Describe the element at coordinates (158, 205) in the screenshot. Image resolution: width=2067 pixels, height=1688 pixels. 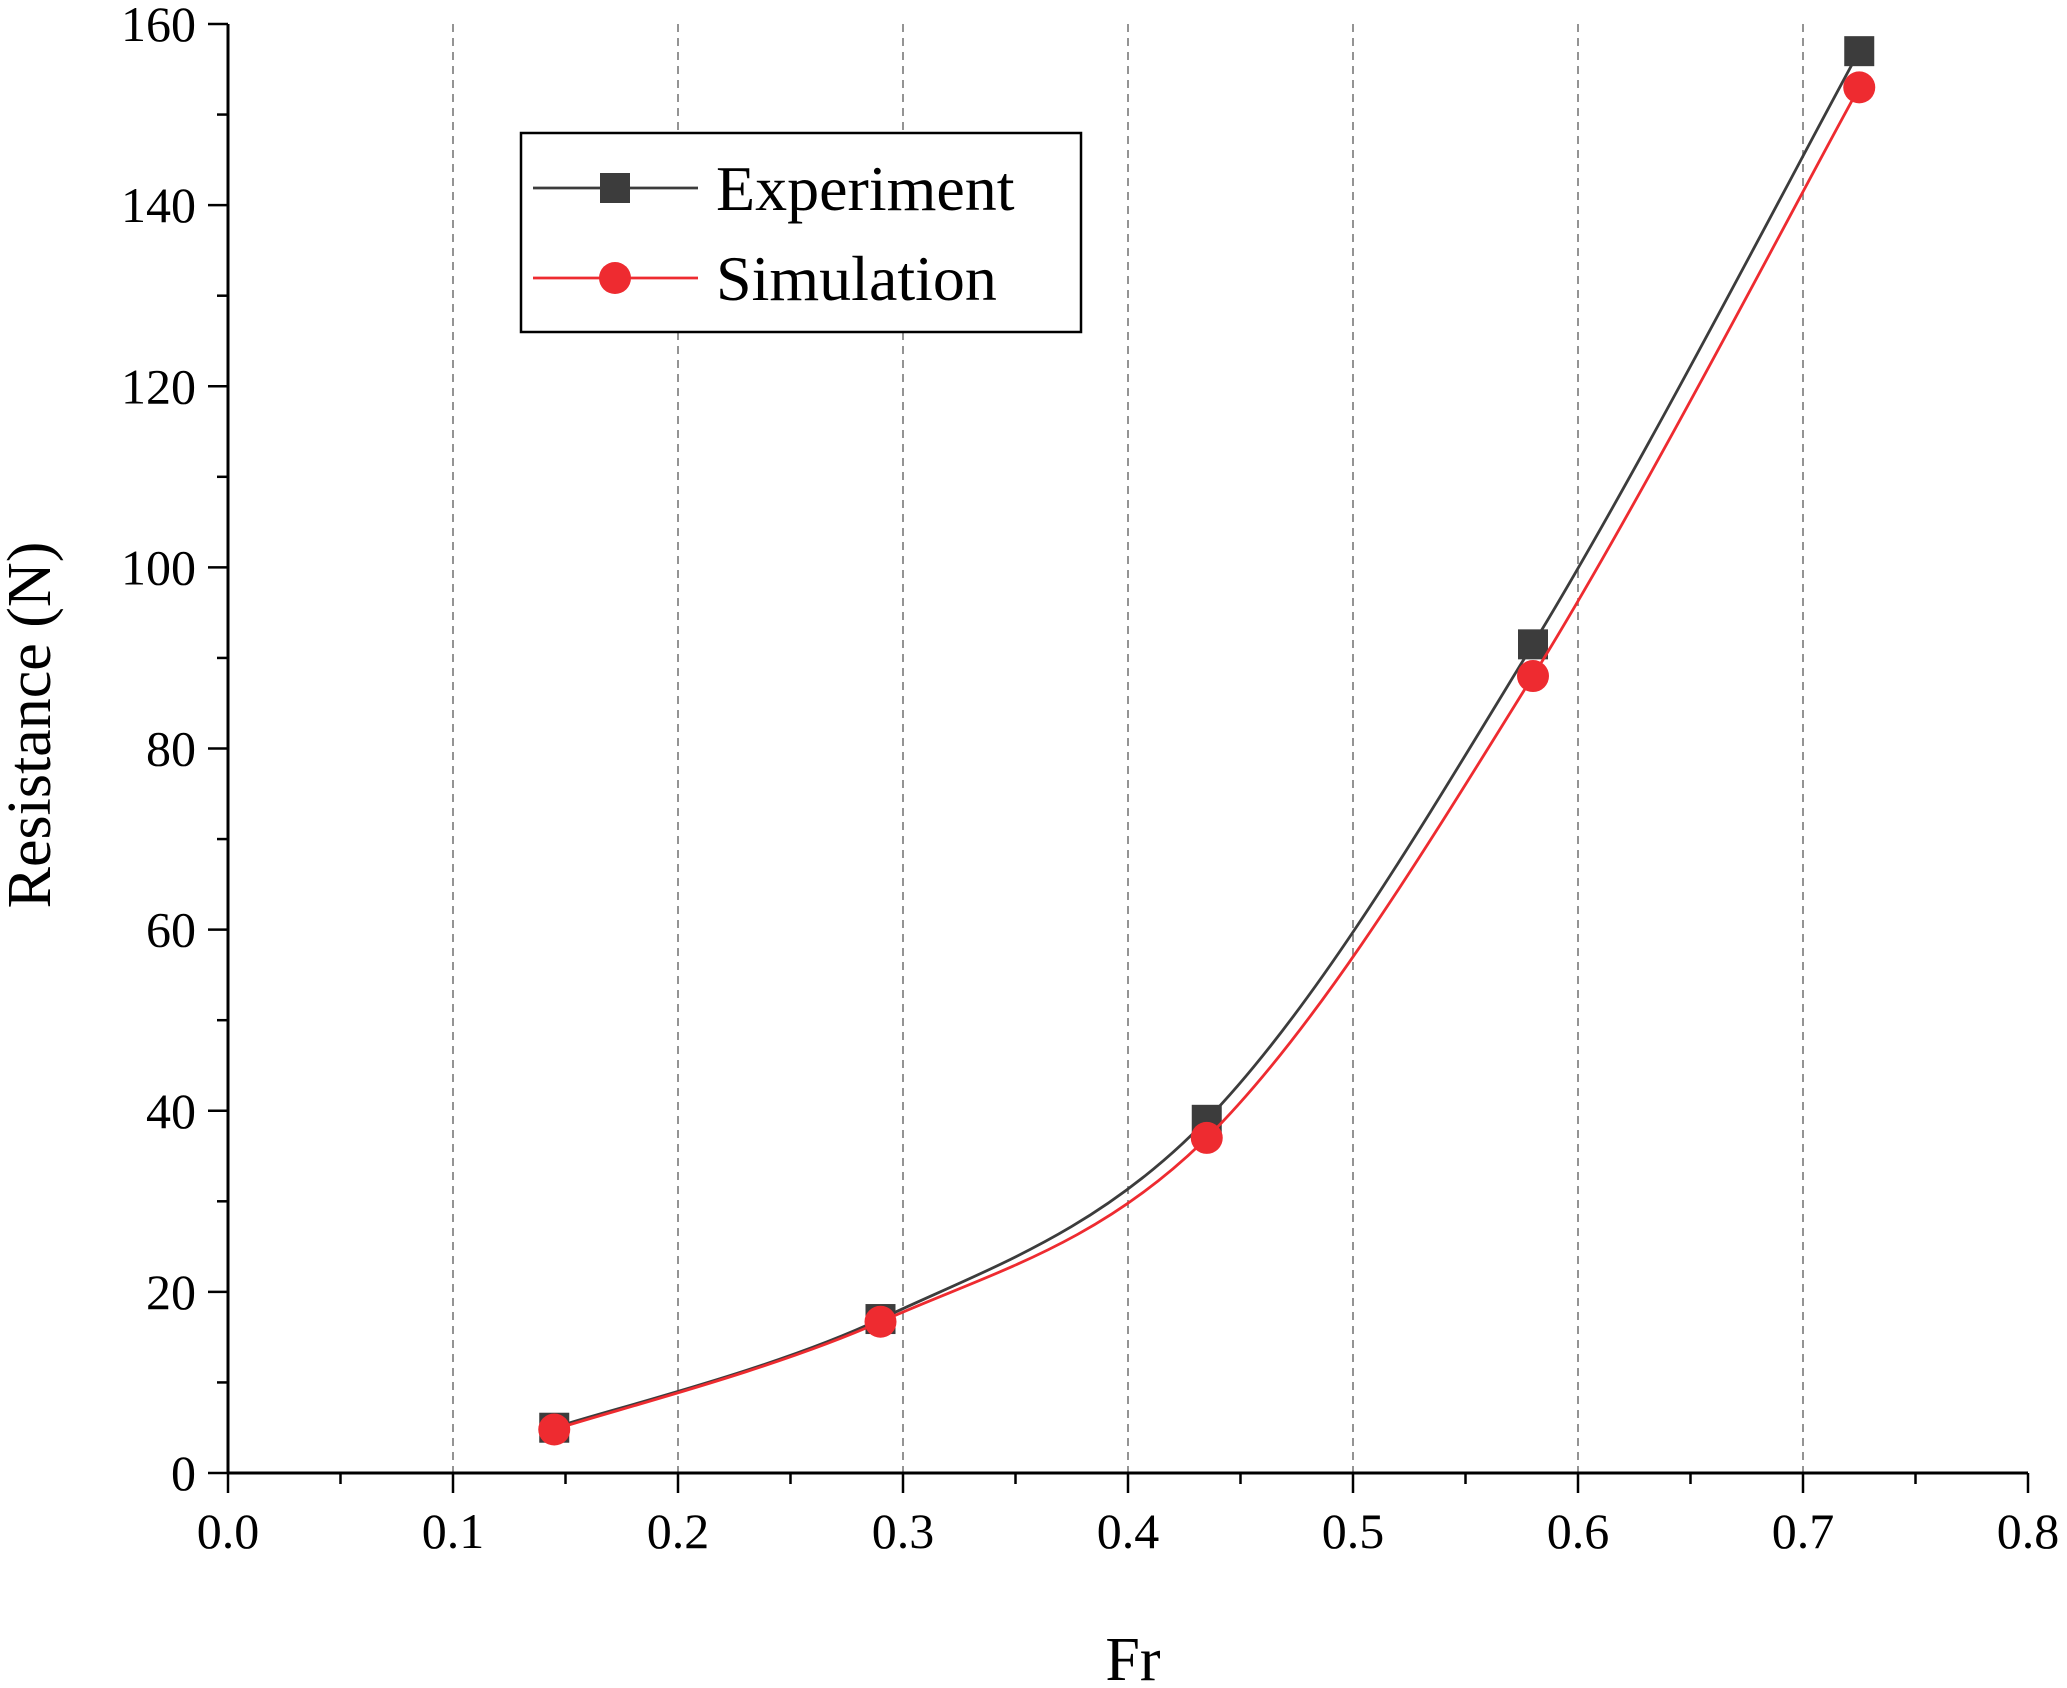
I see `y-tick-label: 140` at that location.